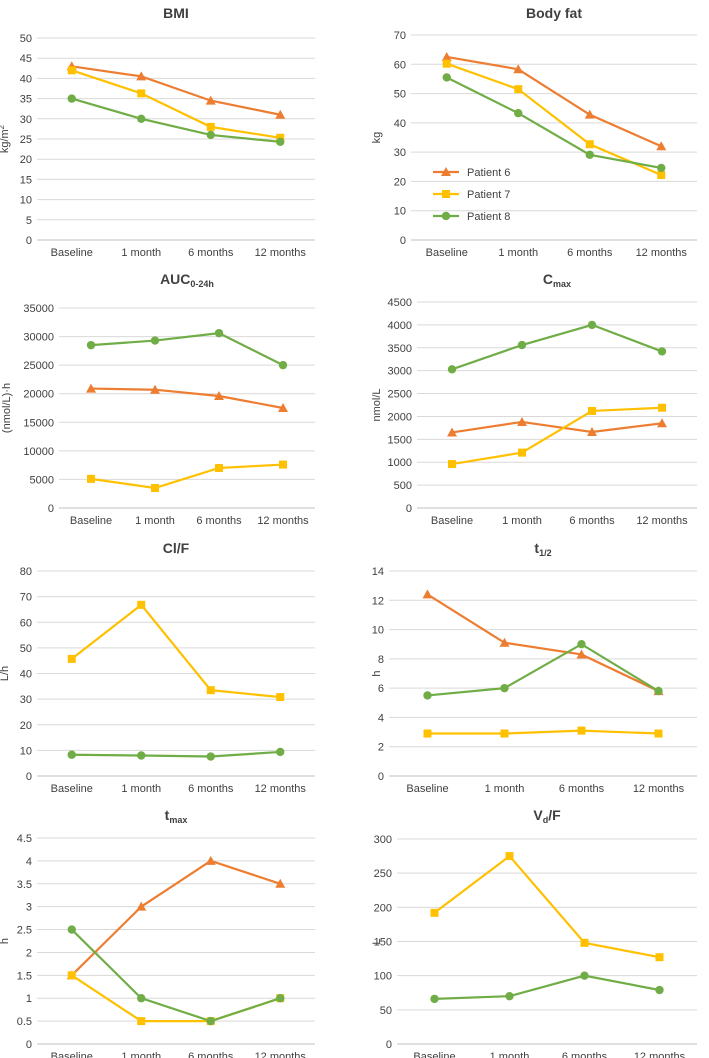  What do you see at coordinates (400, 303) in the screenshot?
I see `y-tick-label: 4500` at bounding box center [400, 303].